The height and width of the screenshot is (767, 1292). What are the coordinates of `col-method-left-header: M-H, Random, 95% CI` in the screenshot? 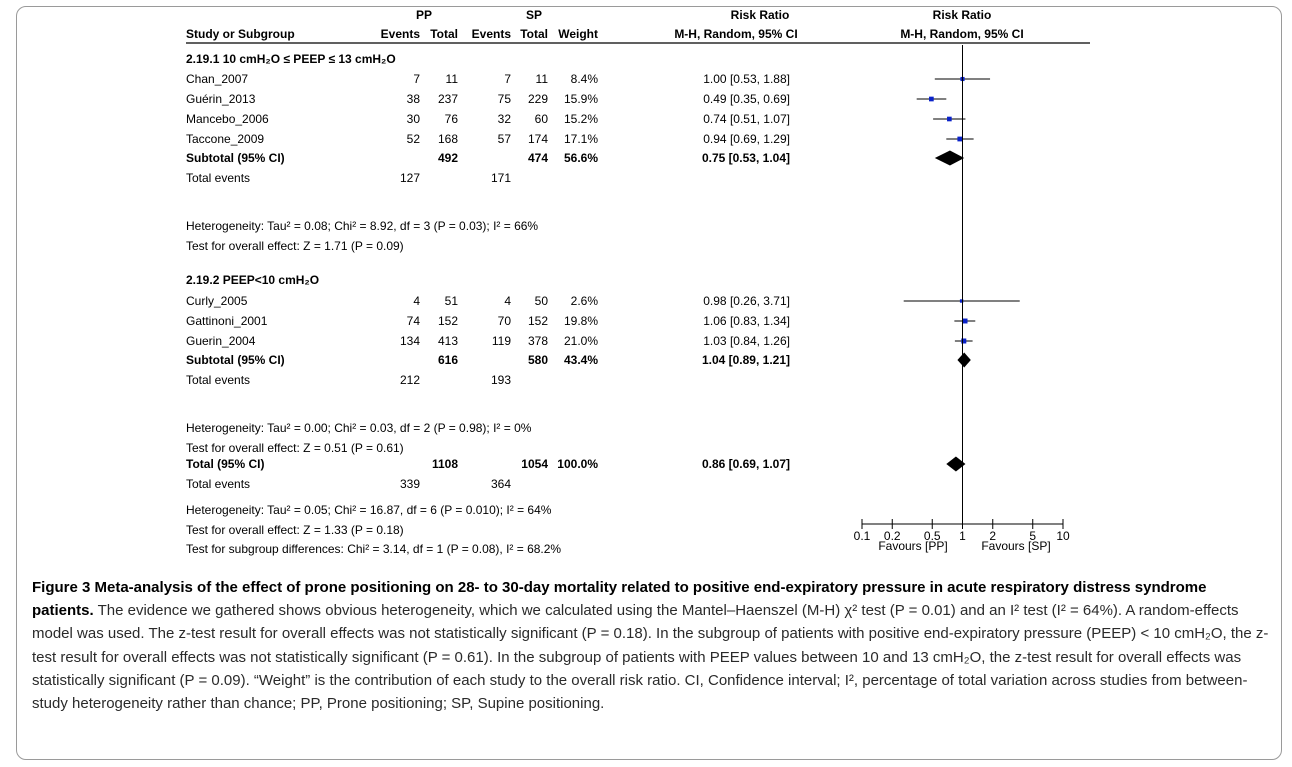 It's located at (735, 34).